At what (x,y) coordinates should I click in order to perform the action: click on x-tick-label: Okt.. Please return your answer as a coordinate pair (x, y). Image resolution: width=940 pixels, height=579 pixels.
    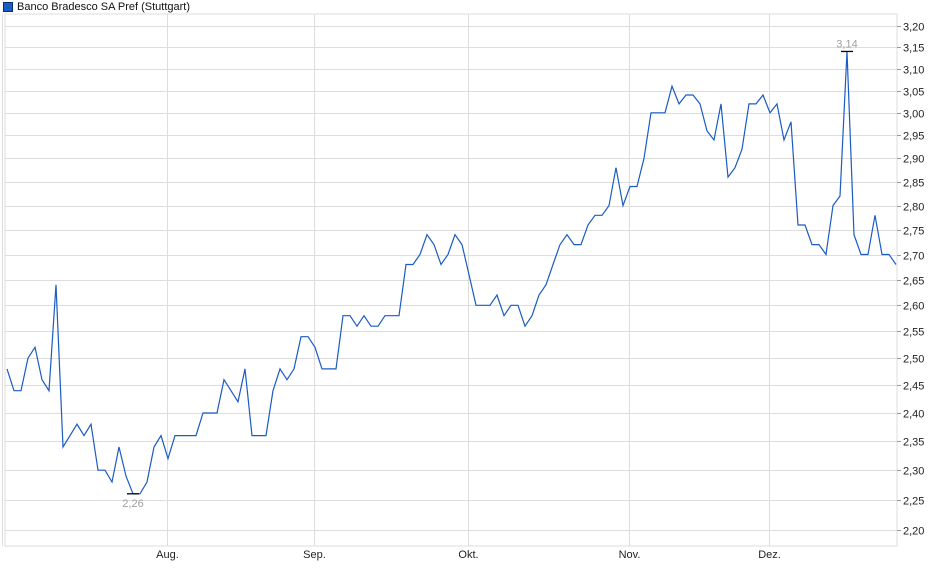
    Looking at the image, I should click on (468, 555).